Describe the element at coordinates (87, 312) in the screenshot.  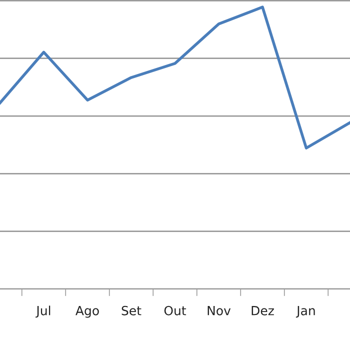
I see `x-tick-label: Ago` at that location.